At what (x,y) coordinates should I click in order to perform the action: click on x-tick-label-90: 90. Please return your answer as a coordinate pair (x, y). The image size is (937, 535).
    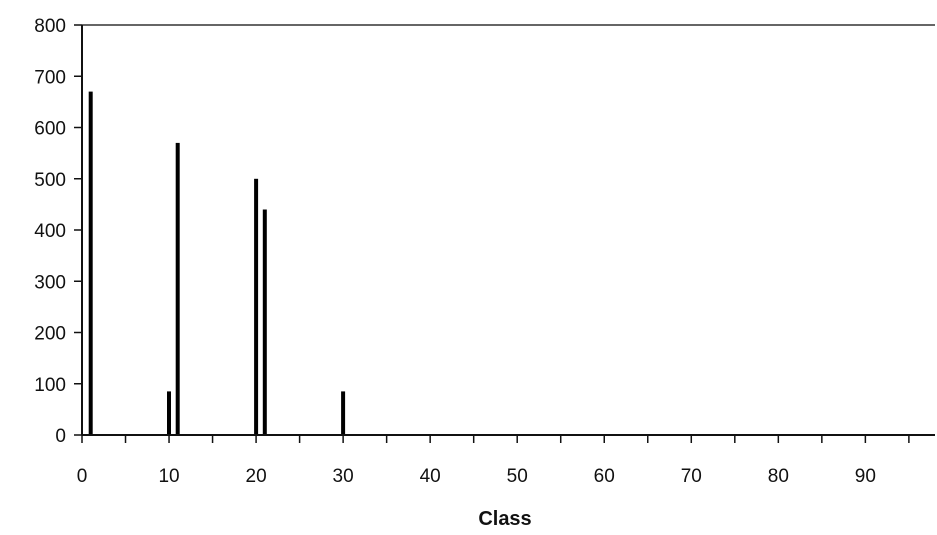
    Looking at the image, I should click on (865, 476).